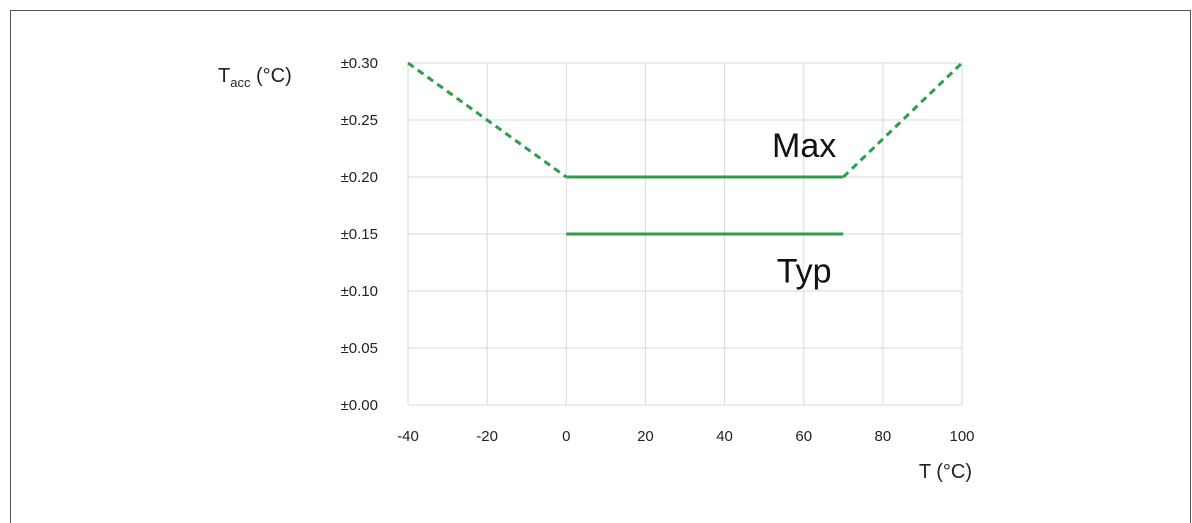  Describe the element at coordinates (487, 436) in the screenshot. I see `x-tick-label: -20` at that location.